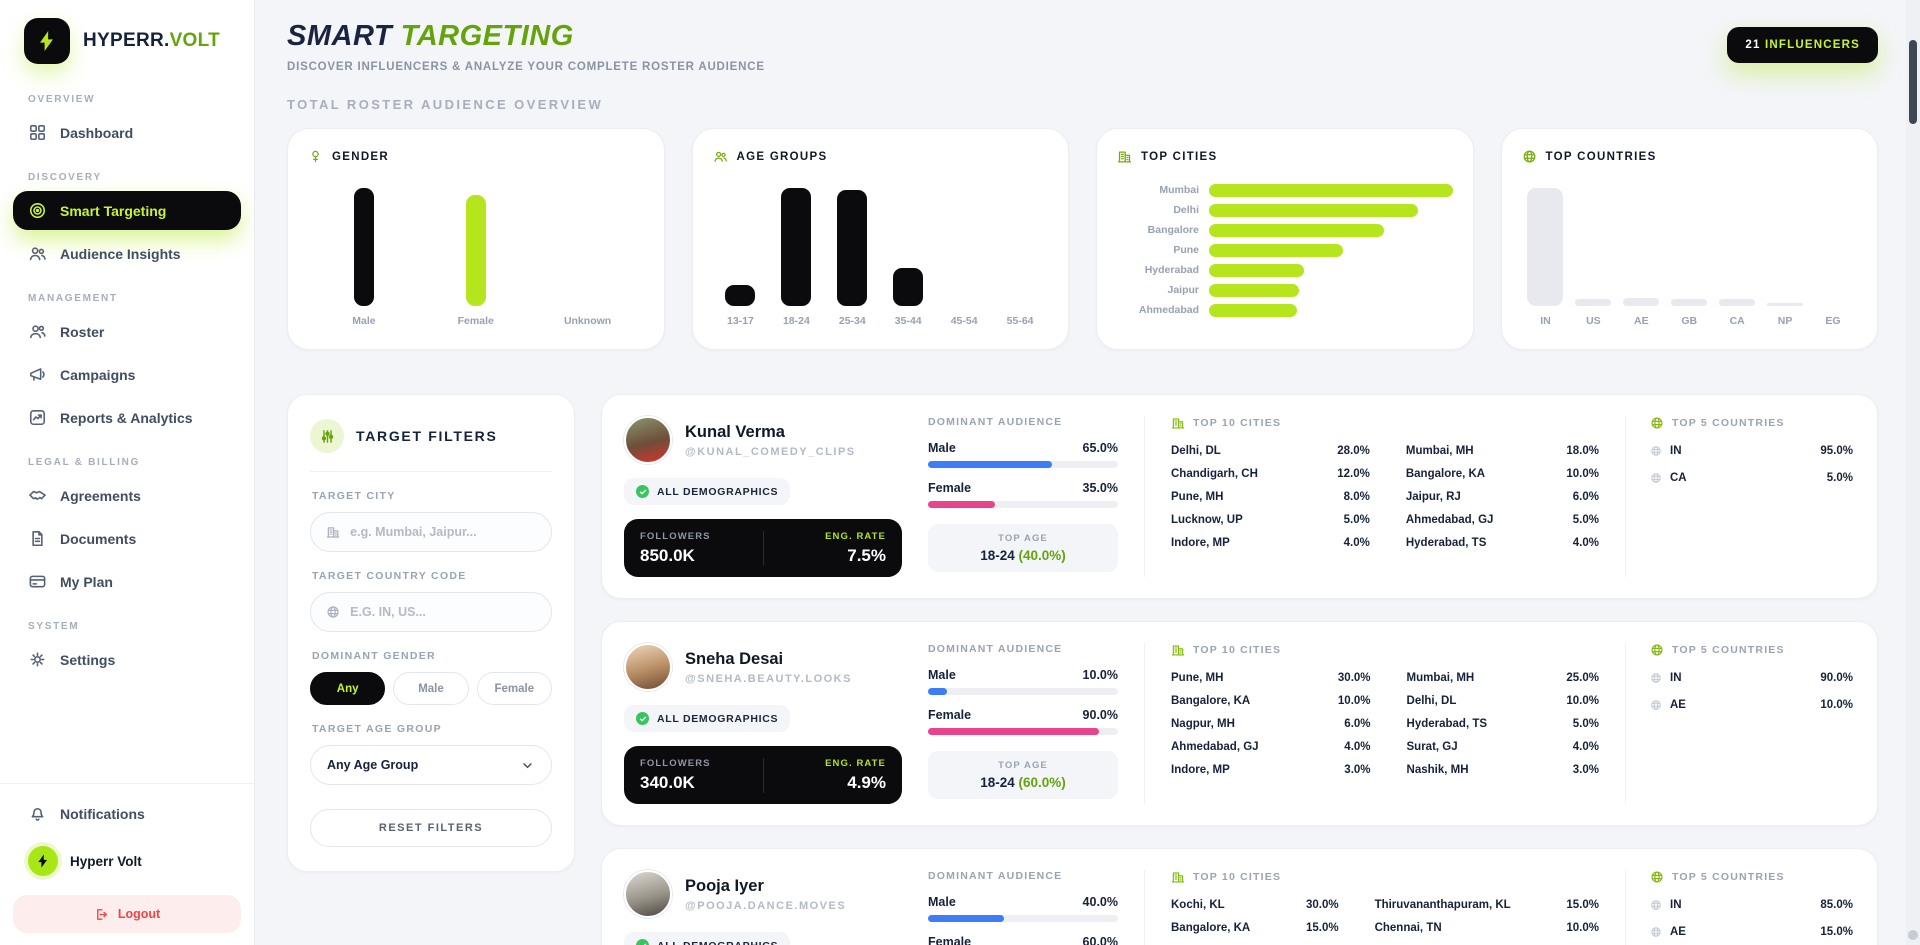  Describe the element at coordinates (1751, 932) in the screenshot. I see `country-row: AE 15.0%` at that location.